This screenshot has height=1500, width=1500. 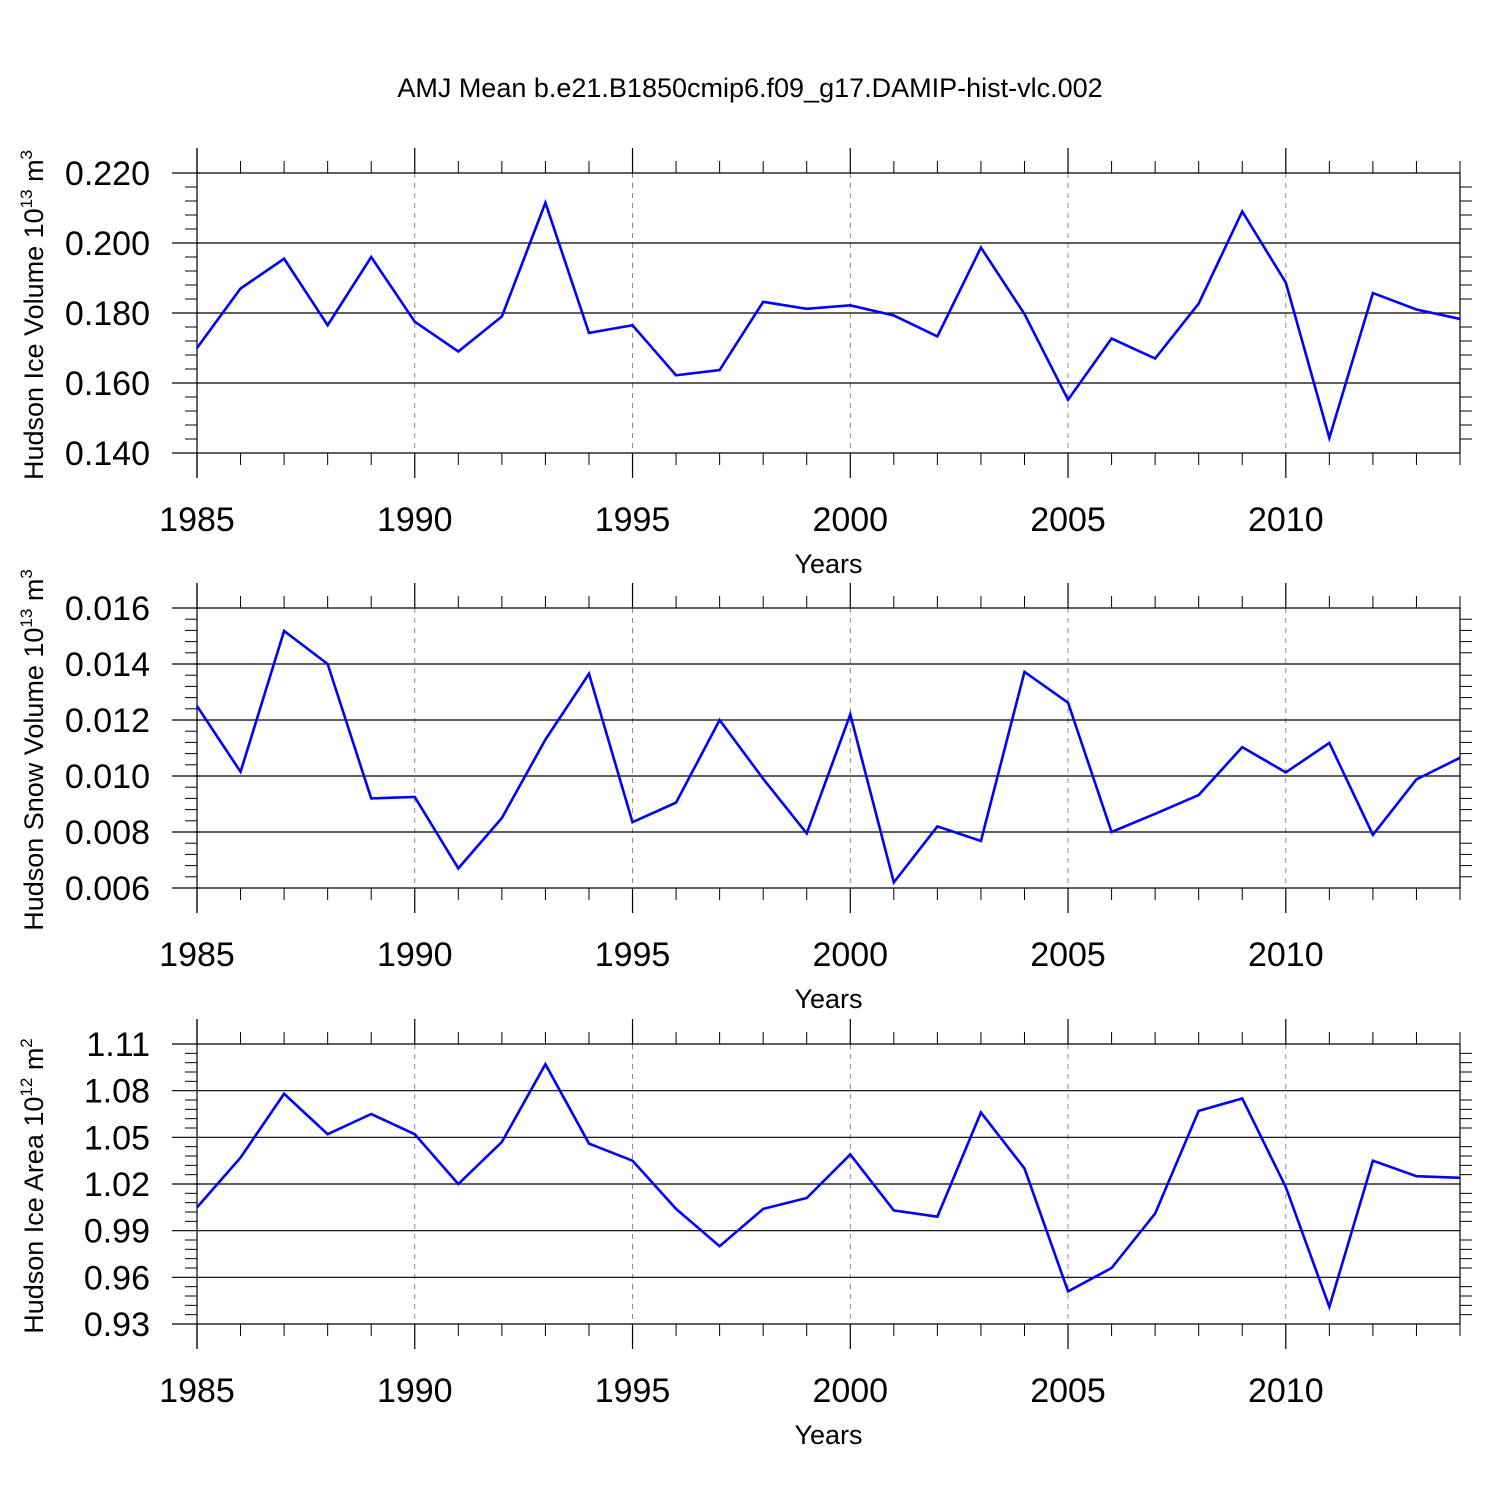 What do you see at coordinates (107, 384) in the screenshot?
I see `y-tick-label: 0.160` at bounding box center [107, 384].